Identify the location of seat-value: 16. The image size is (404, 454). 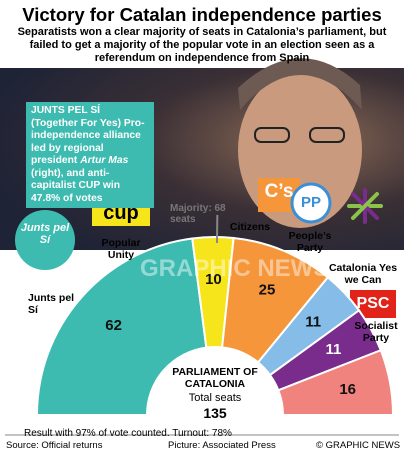
(347, 389).